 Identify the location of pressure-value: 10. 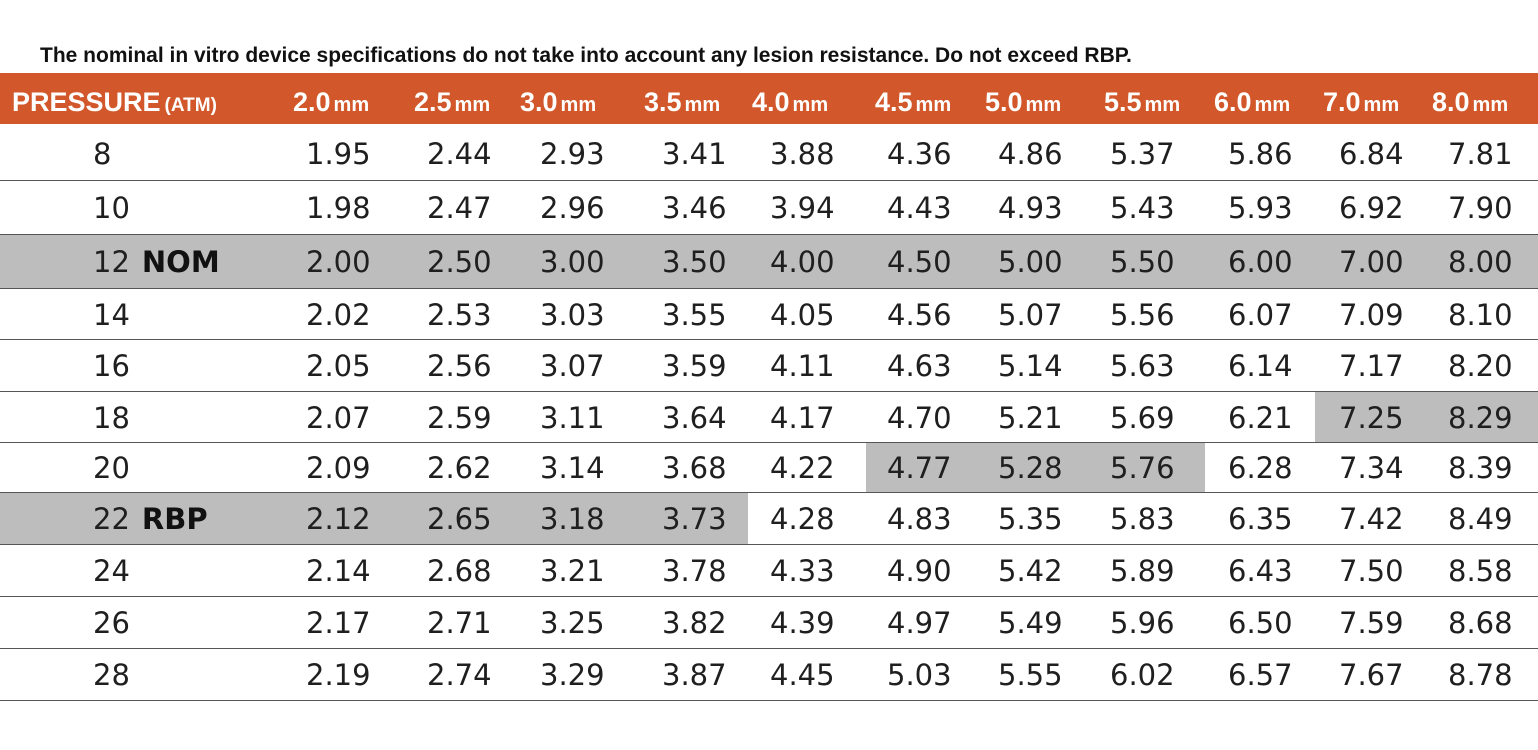
(111, 208).